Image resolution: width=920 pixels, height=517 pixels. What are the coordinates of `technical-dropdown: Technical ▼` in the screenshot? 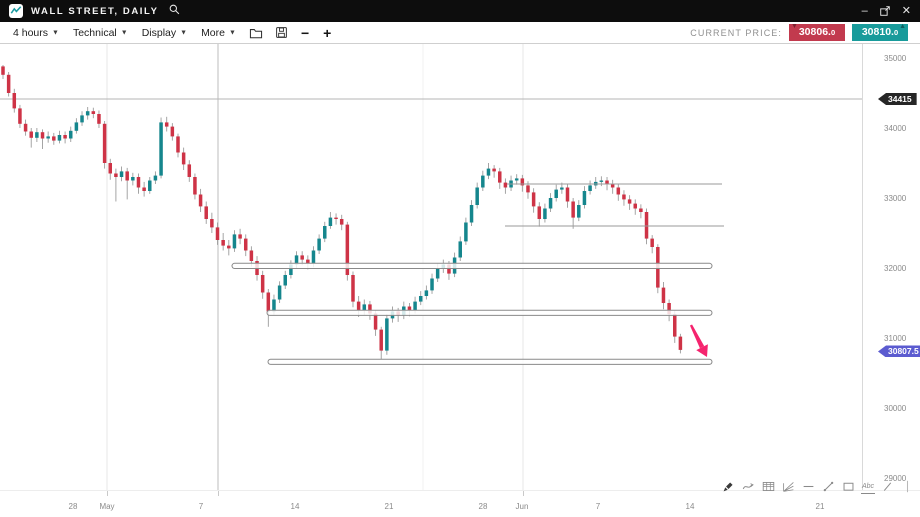 It's located at (100, 32).